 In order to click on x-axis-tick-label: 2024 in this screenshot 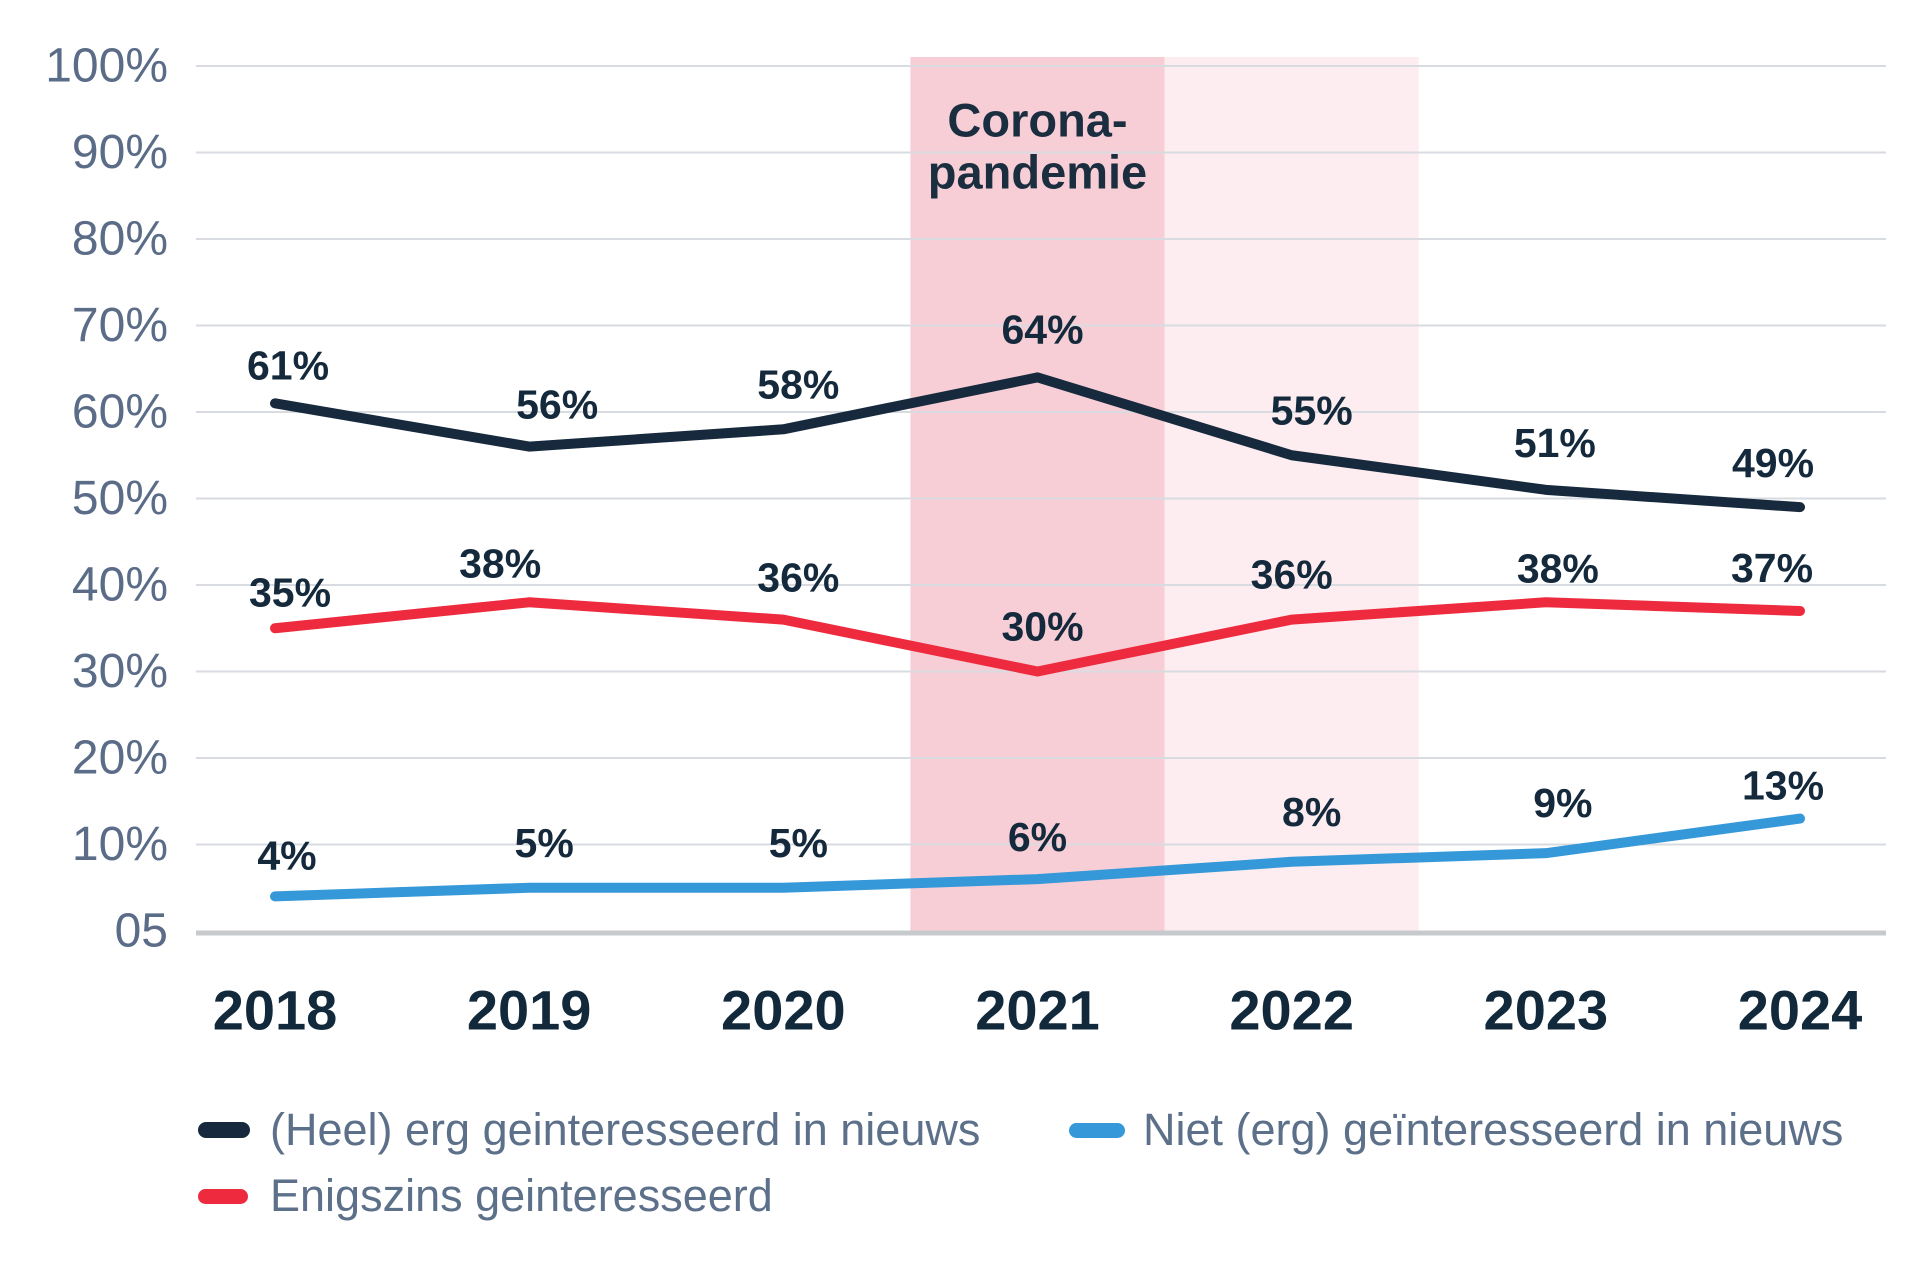, I will do `click(1800, 1010)`.